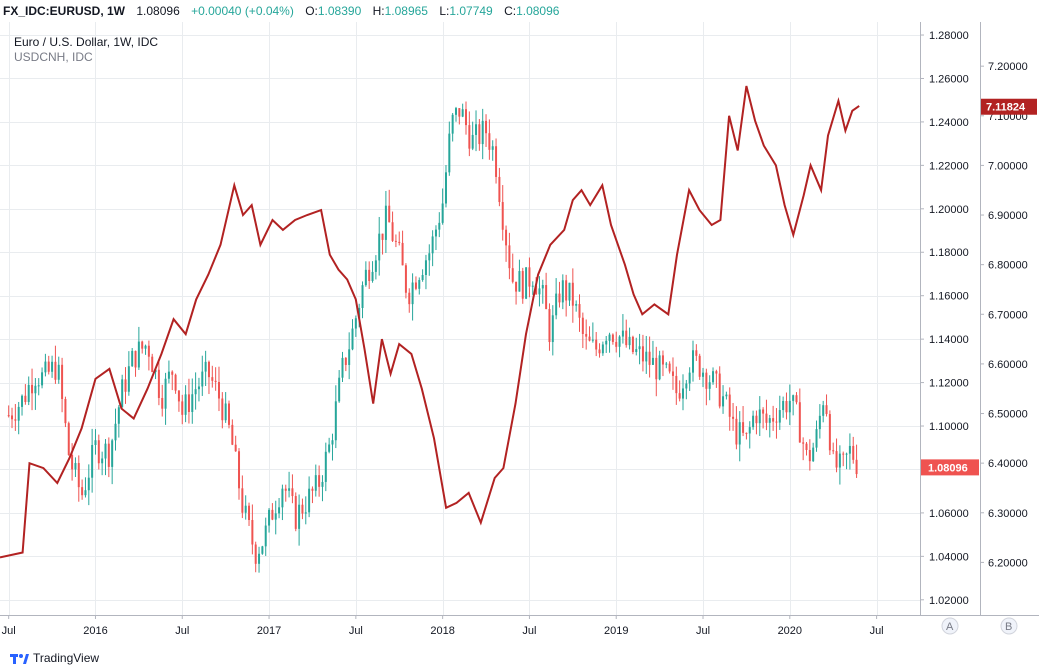  I want to click on scale-a-tick: 1.04000, so click(949, 557).